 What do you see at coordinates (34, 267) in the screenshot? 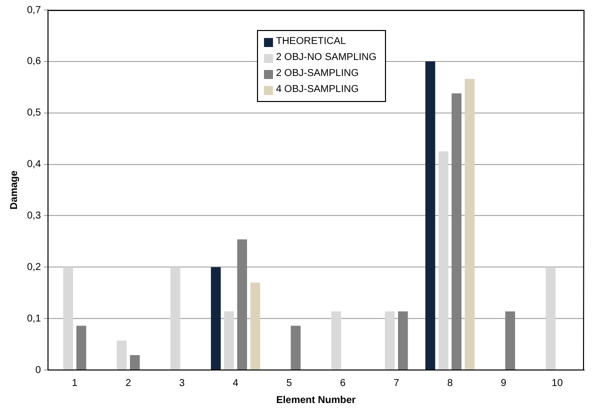
I see `y-tick-label: 0,2` at bounding box center [34, 267].